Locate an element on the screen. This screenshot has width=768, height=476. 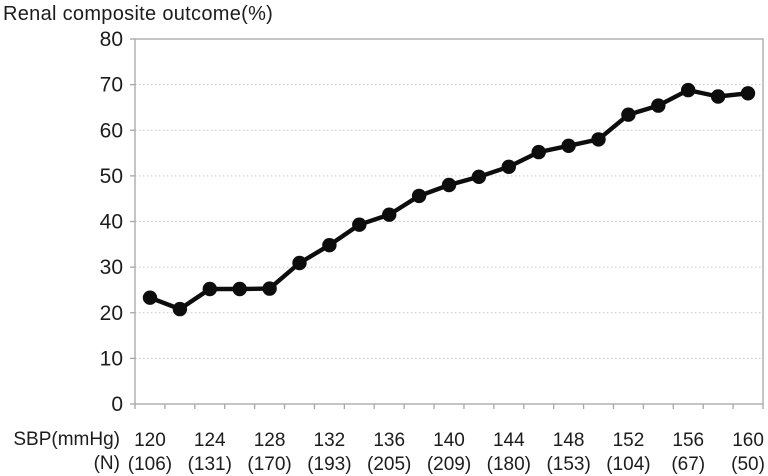
y-tick-label: 60 is located at coordinates (111, 130).